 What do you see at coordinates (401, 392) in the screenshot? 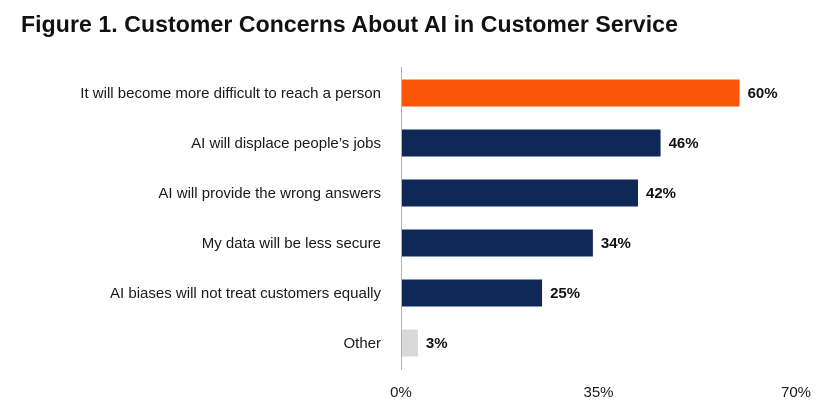
I see `x-tick-label: 0%` at bounding box center [401, 392].